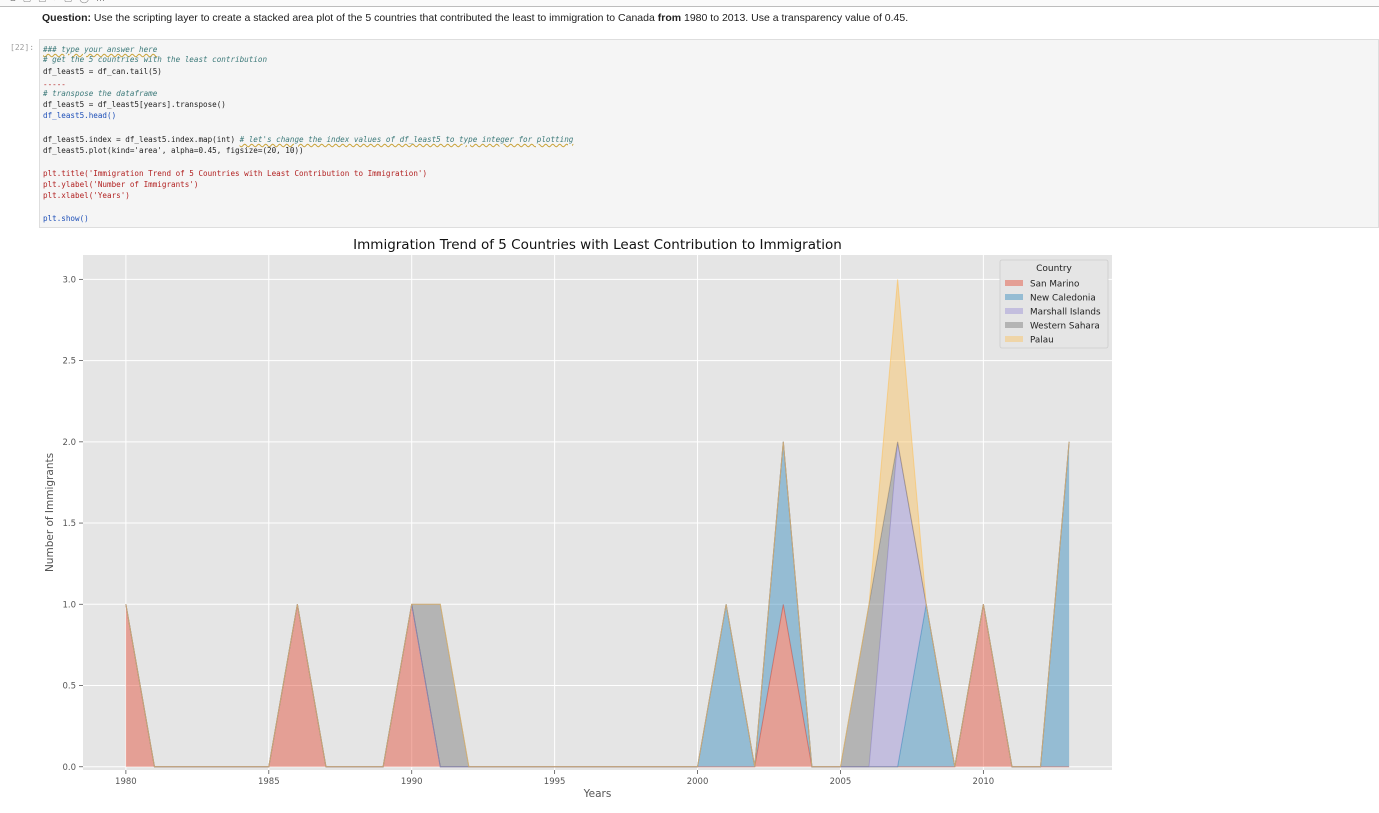 This screenshot has width=1379, height=813. Describe the element at coordinates (69, 524) in the screenshot. I see `y-tick-label: 1.5` at that location.